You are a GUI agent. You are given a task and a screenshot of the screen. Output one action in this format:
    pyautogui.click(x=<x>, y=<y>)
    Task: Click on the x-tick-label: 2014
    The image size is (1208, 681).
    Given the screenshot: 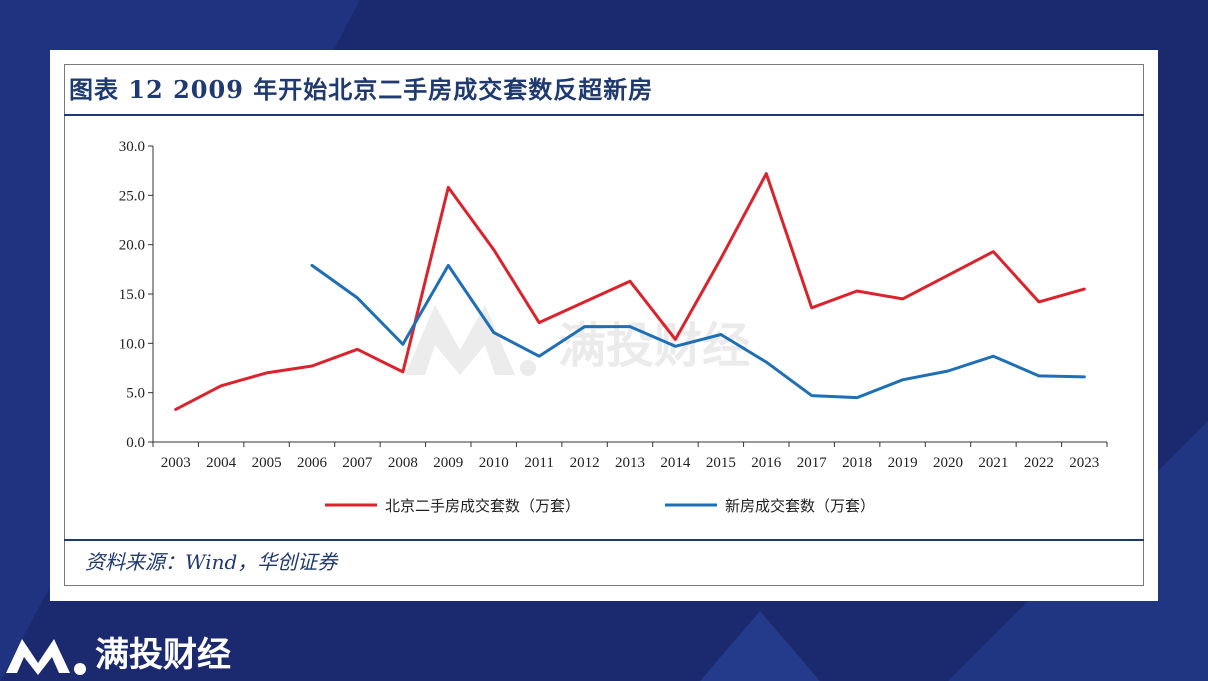 What is the action you would take?
    pyautogui.click(x=675, y=463)
    